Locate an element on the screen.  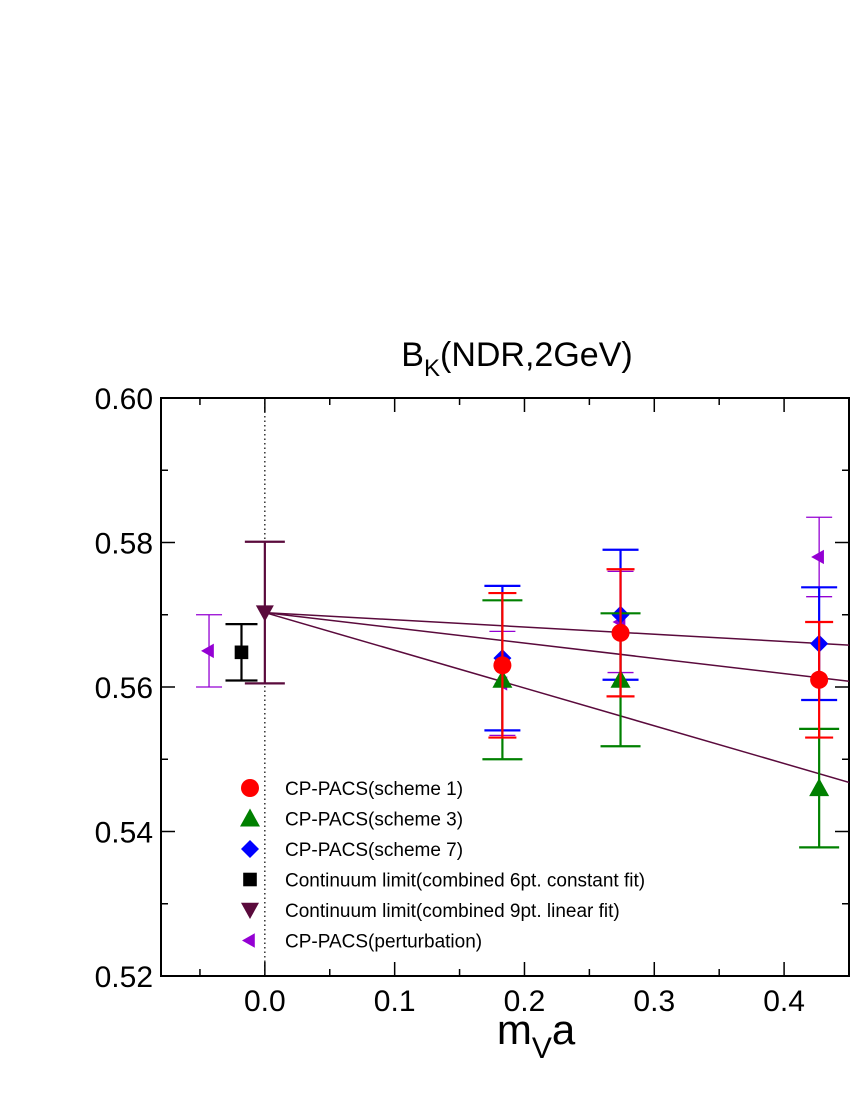
y-tick-label: 0.52 is located at coordinates (124, 977).